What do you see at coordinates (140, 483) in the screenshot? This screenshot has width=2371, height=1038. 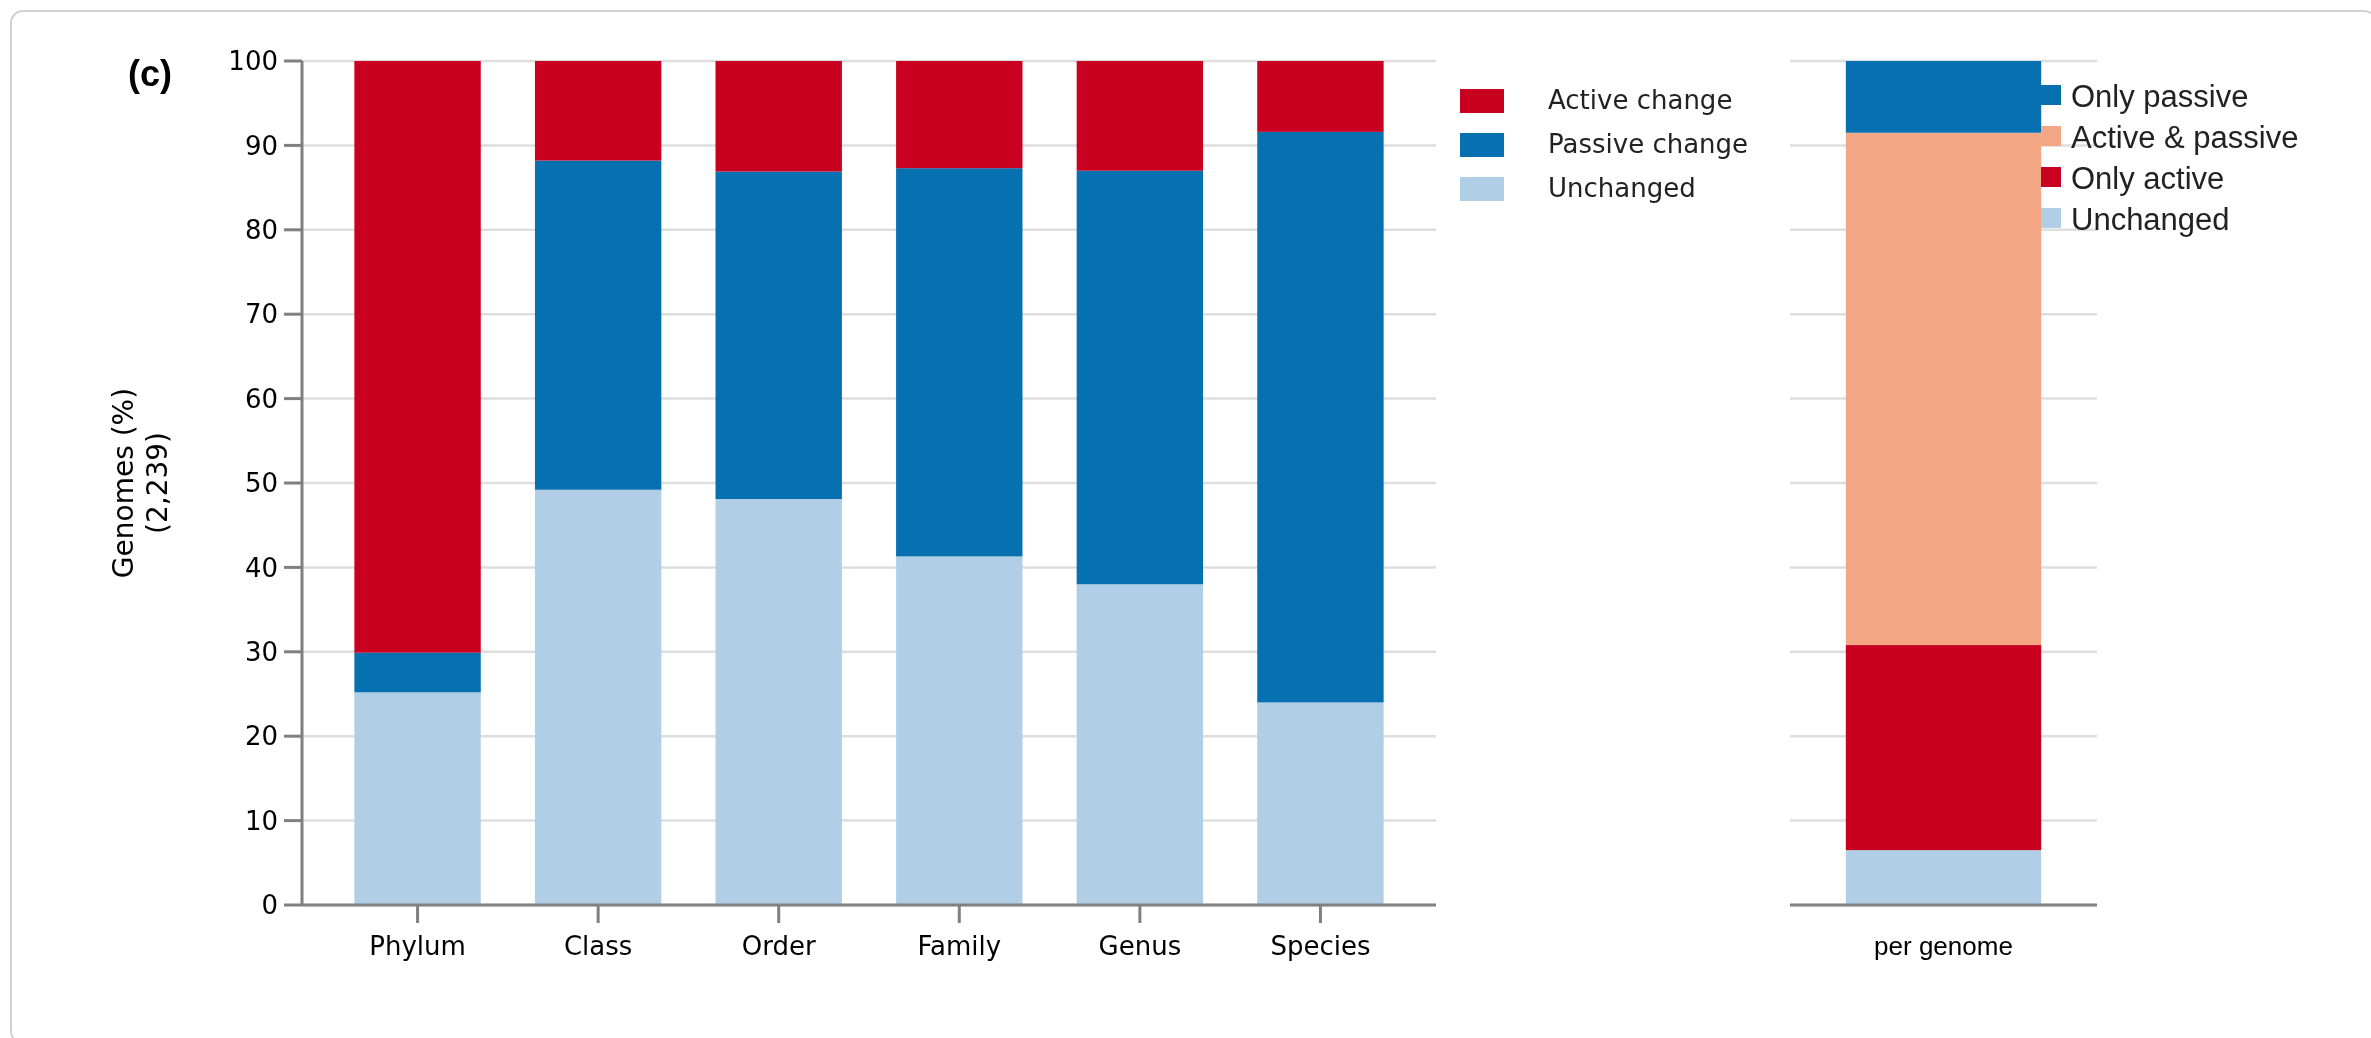 I see `y-axis-title: Genomes (%) (2,239)` at bounding box center [140, 483].